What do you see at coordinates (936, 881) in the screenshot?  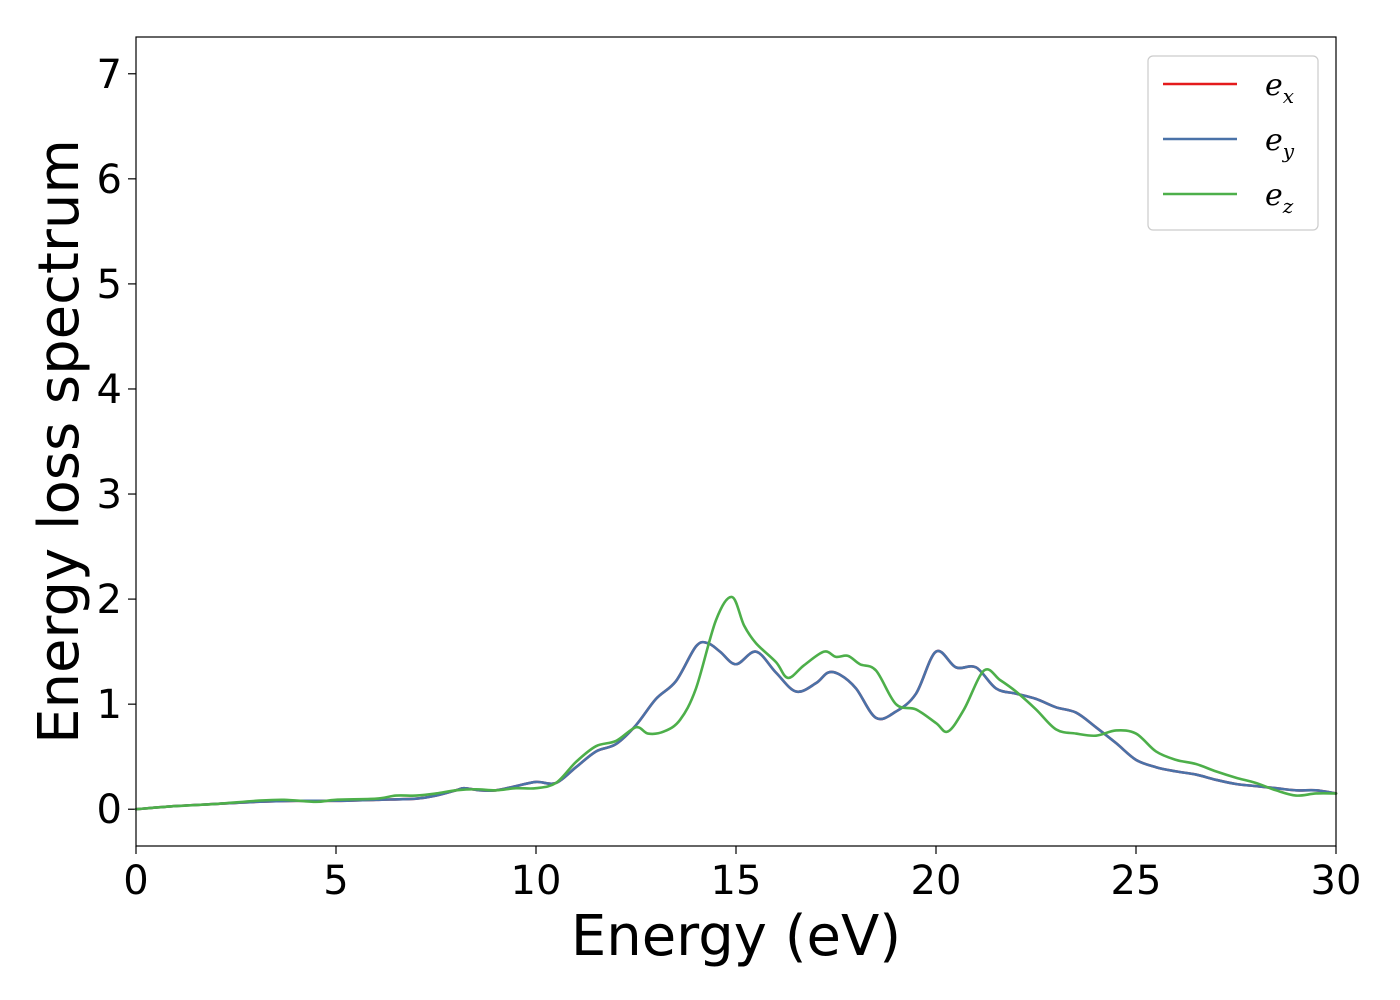 I see `x-tick-label: 20` at bounding box center [936, 881].